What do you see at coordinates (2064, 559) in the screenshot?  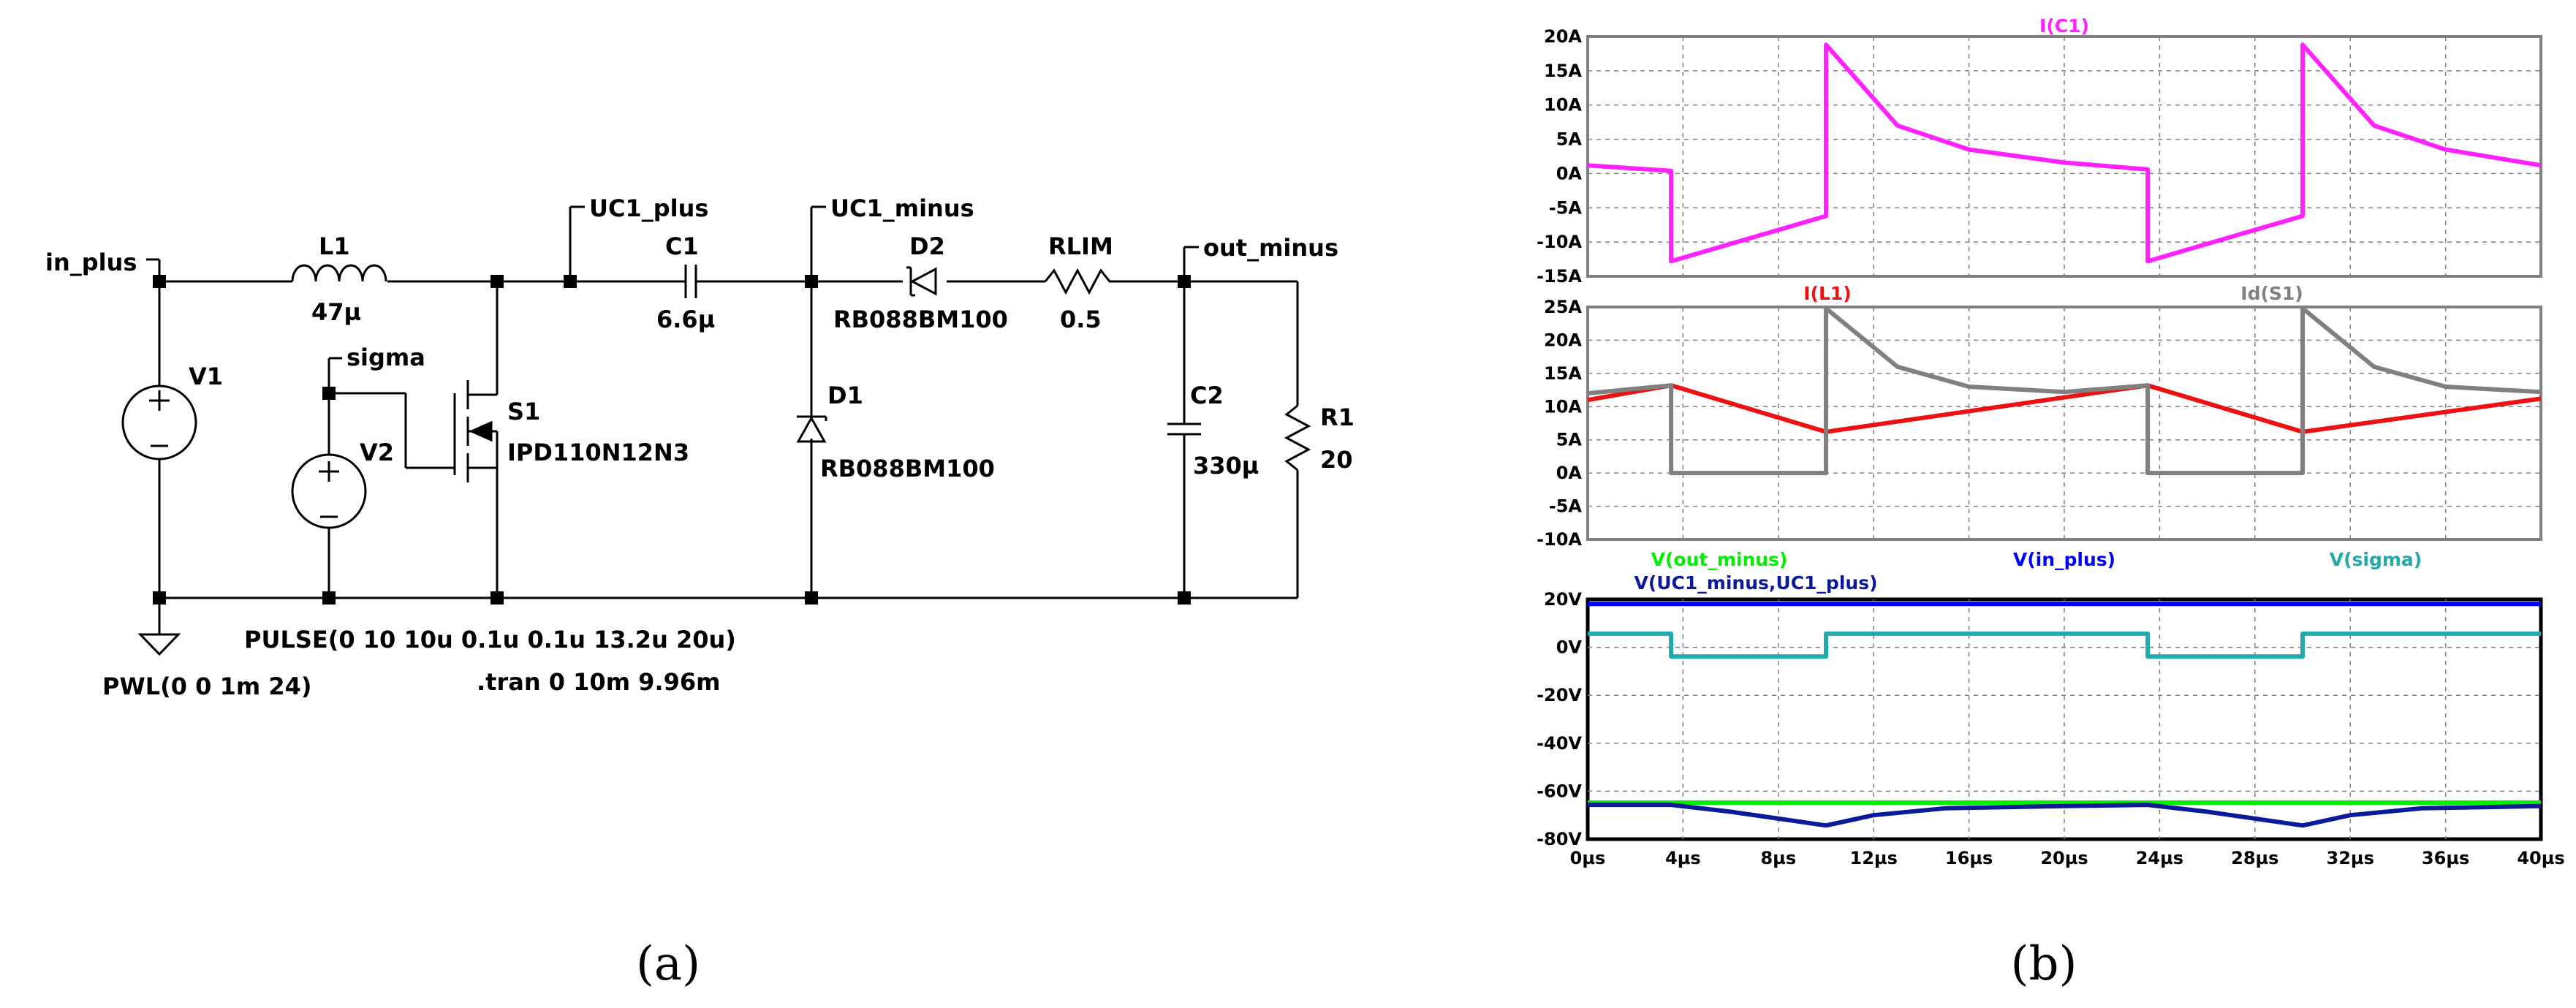 I see `series-label: V(in_plus)` at bounding box center [2064, 559].